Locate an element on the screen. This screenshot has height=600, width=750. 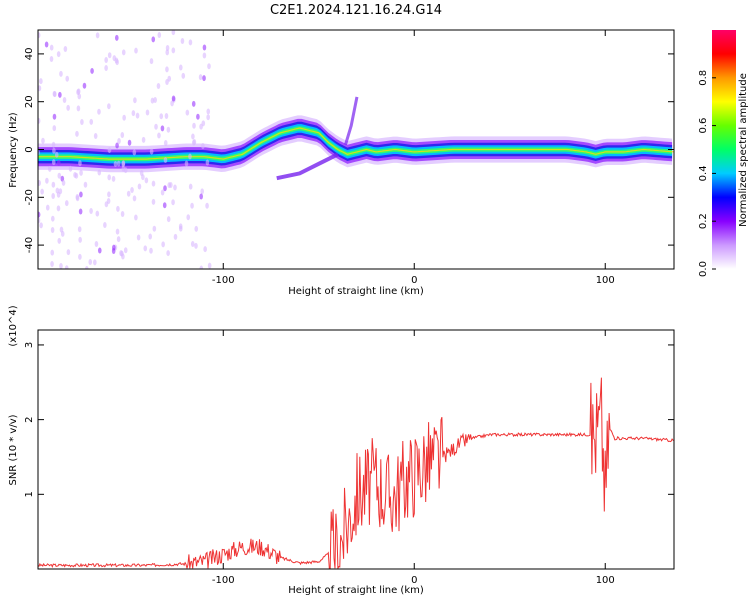
colorbar-label: Normalized spectral amplitude is located at coordinates (743, 150).